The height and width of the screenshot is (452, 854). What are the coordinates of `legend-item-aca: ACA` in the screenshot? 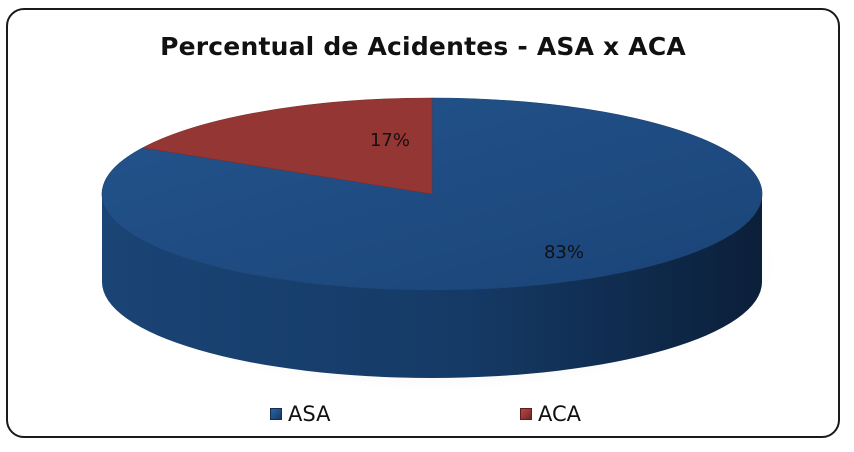 It's located at (550, 414).